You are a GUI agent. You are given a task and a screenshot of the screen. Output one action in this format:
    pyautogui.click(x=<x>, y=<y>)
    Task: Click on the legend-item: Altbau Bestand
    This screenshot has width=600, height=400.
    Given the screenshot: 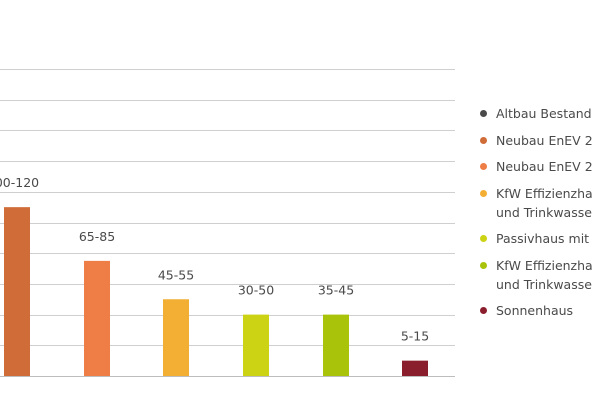 What is the action you would take?
    pyautogui.click(x=539, y=113)
    